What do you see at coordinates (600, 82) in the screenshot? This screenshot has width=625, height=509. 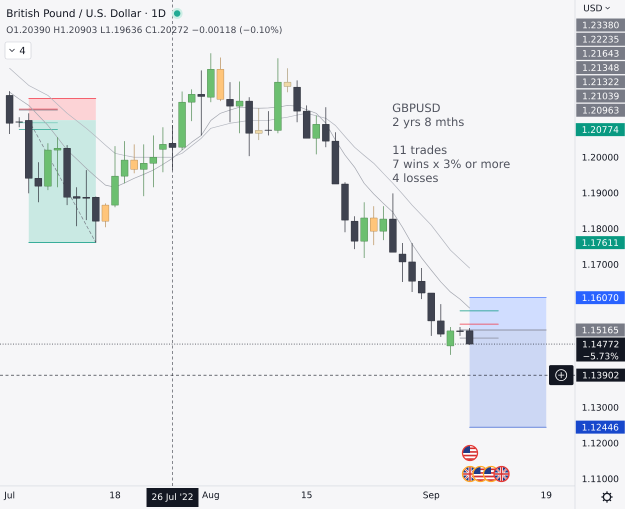 I see `text: 1.21322` at bounding box center [600, 82].